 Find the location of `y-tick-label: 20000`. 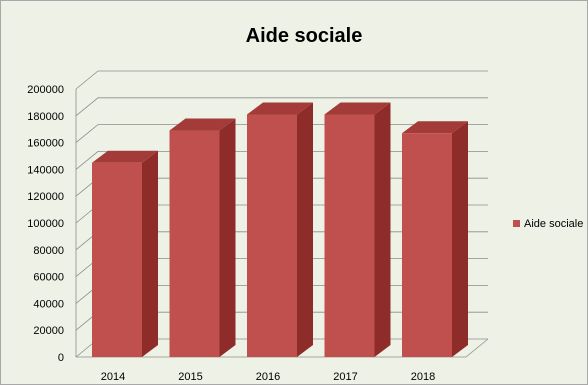

y-tick-label: 20000 is located at coordinates (48, 331).